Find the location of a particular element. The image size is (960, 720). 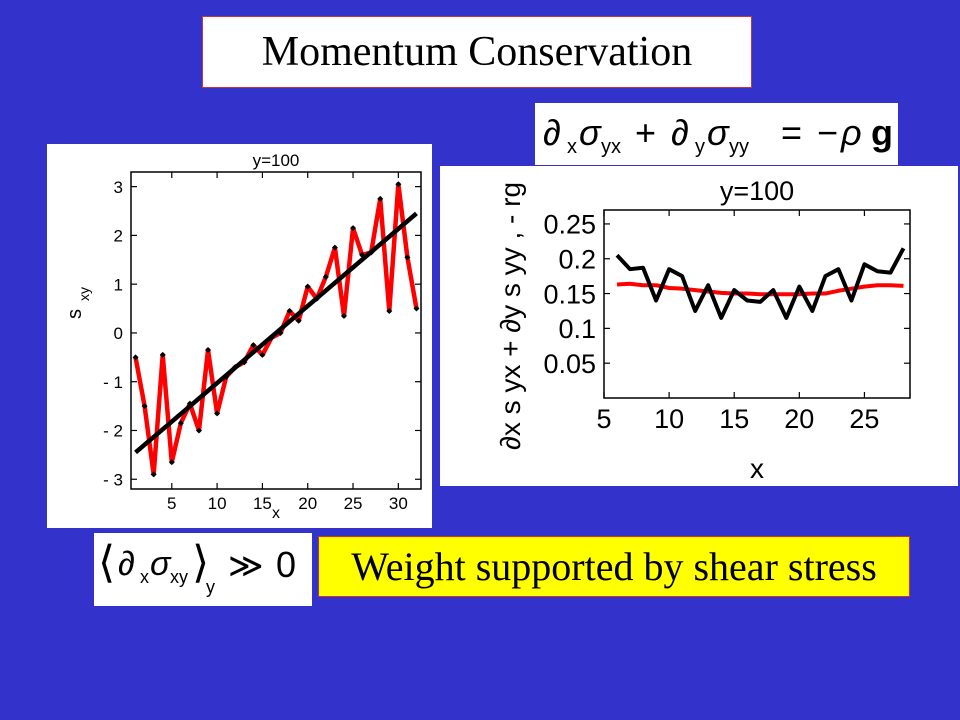

eq-bottom-relation: ≫ is located at coordinates (246, 566).